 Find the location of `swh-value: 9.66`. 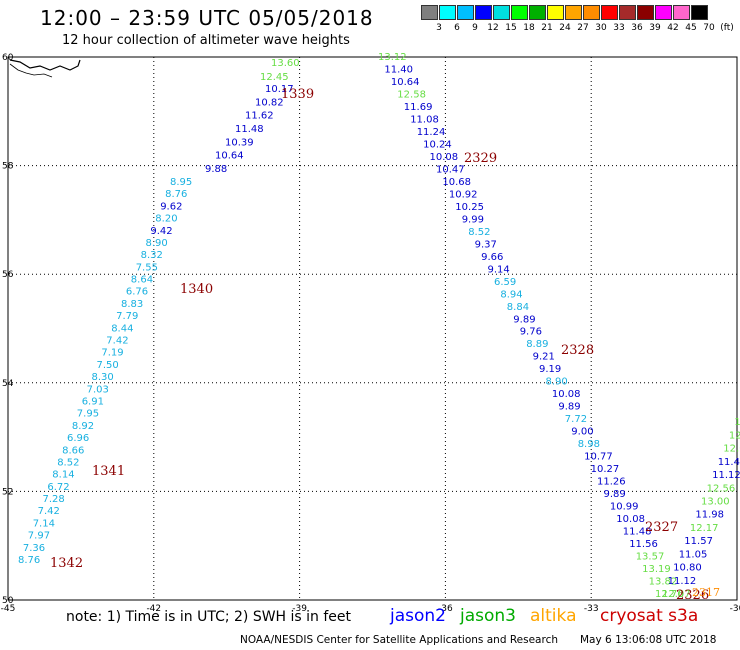

swh-value: 9.66 is located at coordinates (492, 257).